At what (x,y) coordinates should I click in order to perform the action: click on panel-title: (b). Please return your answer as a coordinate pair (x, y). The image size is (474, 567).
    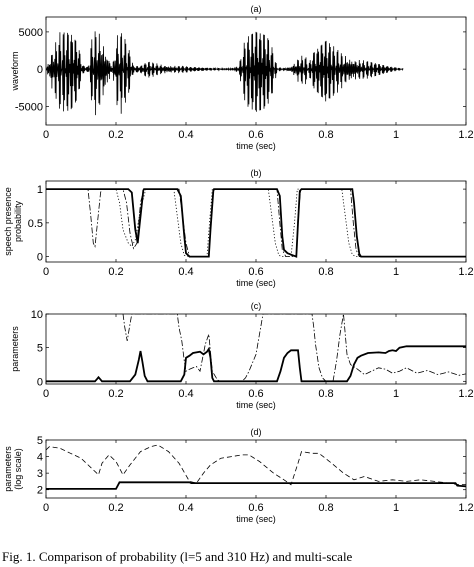
    Looking at the image, I should click on (256, 173).